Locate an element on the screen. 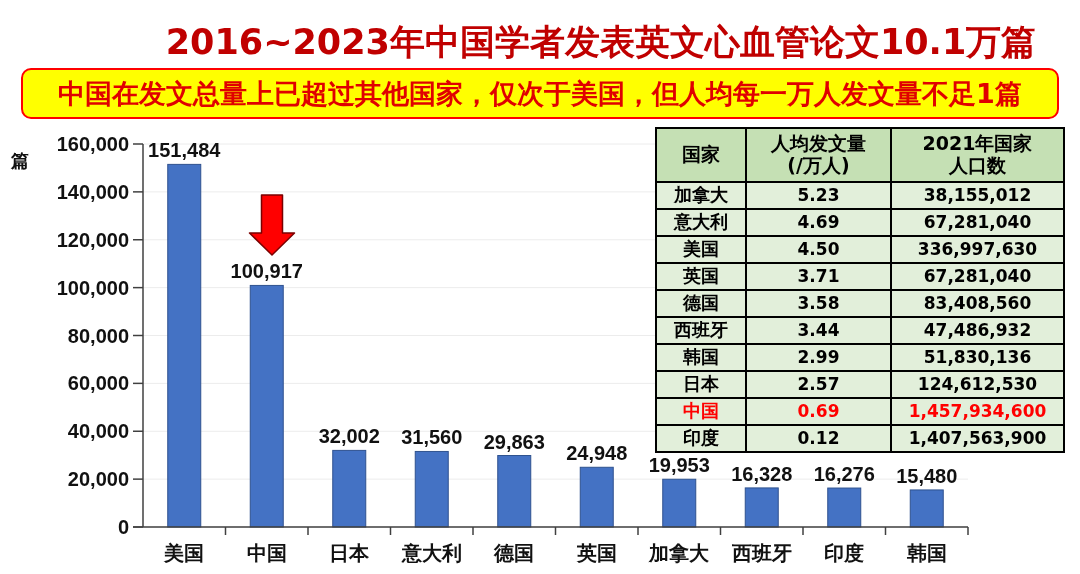  x-tick-label: 韩国 is located at coordinates (926, 553).